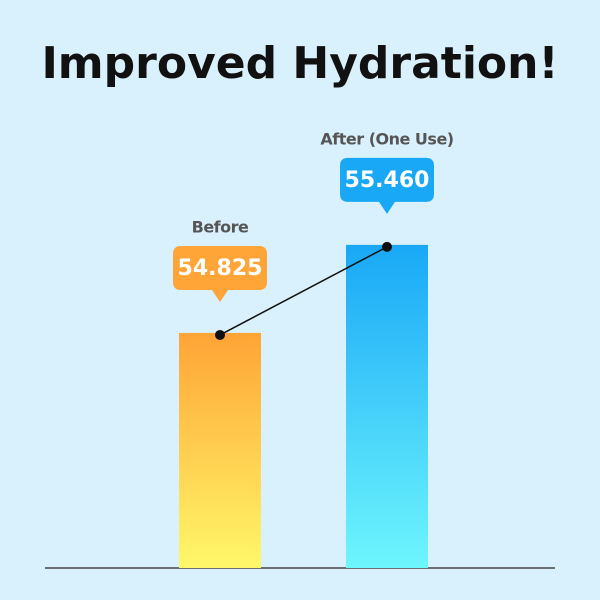  What do you see at coordinates (299, 63) in the screenshot?
I see `chart-title: Improved Hydration!` at bounding box center [299, 63].